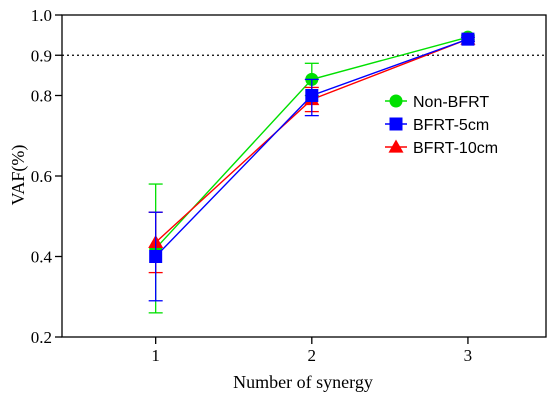 The image size is (550, 402). Describe the element at coordinates (396, 101) in the screenshot. I see `legend-marker-non-bfrt` at that location.